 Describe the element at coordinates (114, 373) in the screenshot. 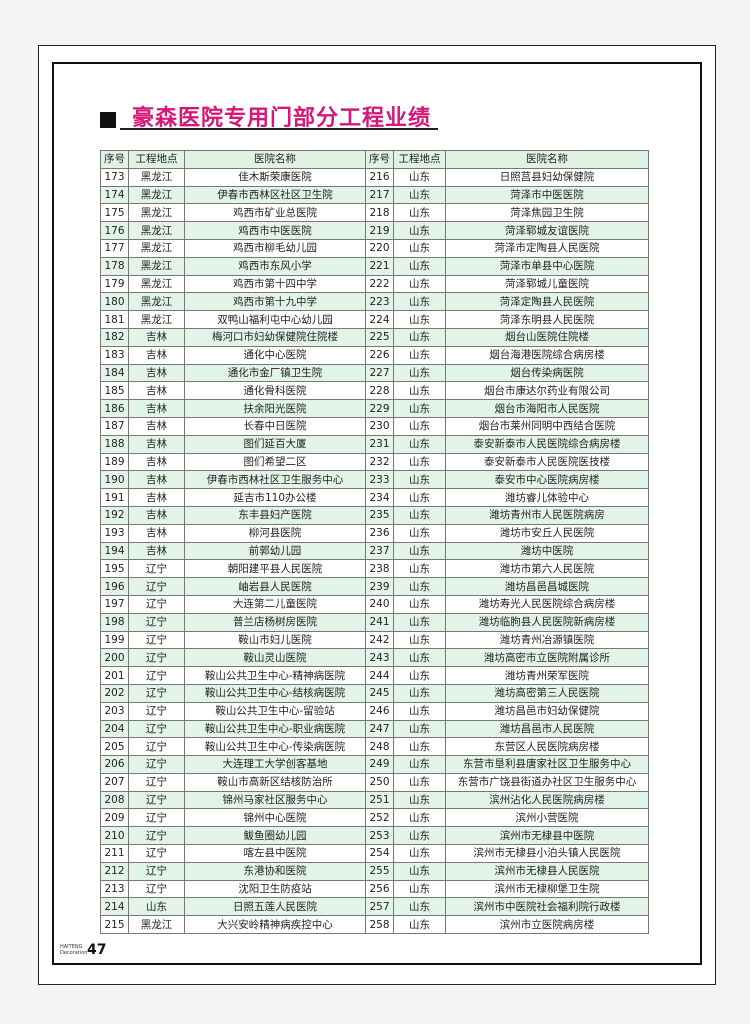

I see `row-no: 184` at that location.